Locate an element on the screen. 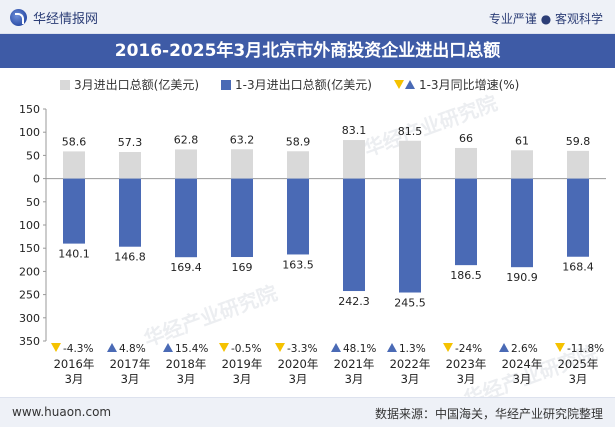  growth-label: -24% is located at coordinates (468, 349).